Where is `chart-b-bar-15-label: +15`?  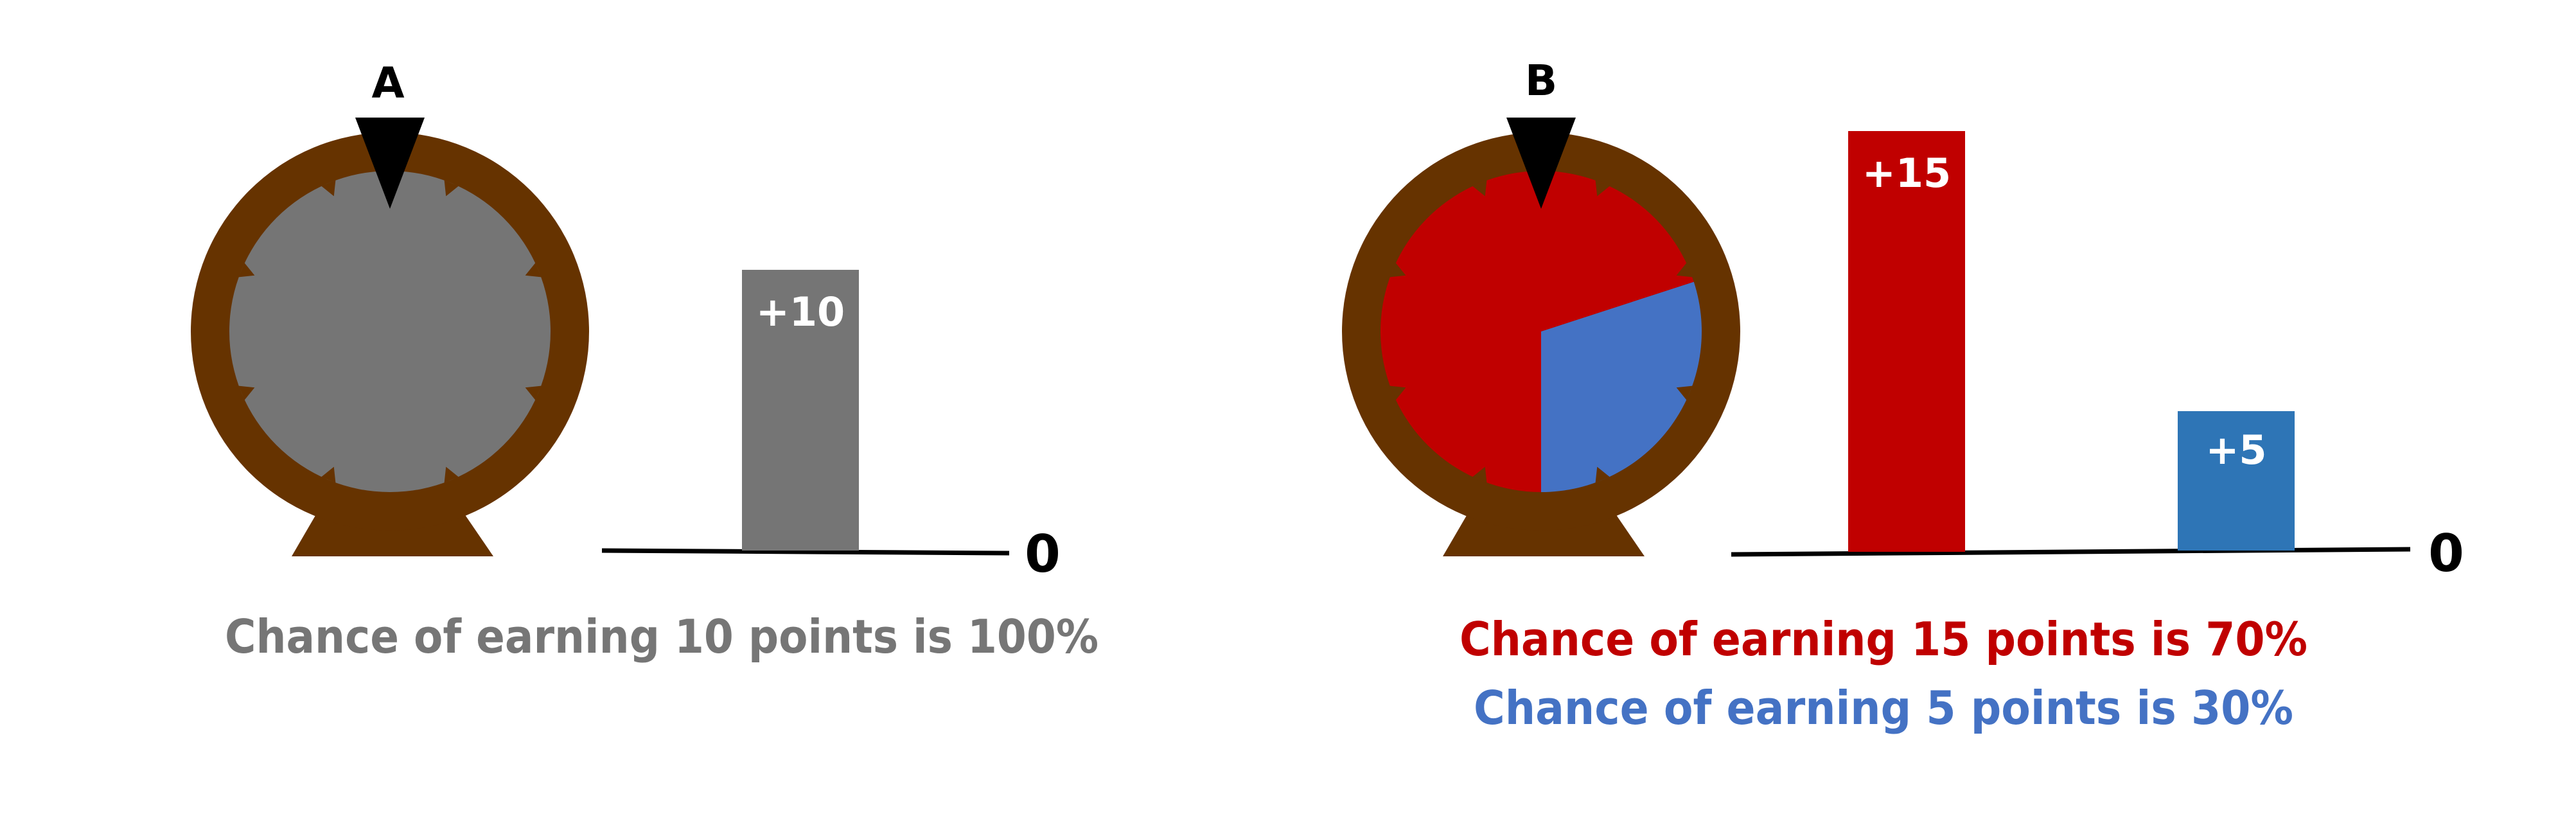 chart-b-bar-15-label: +15 is located at coordinates (1906, 173).